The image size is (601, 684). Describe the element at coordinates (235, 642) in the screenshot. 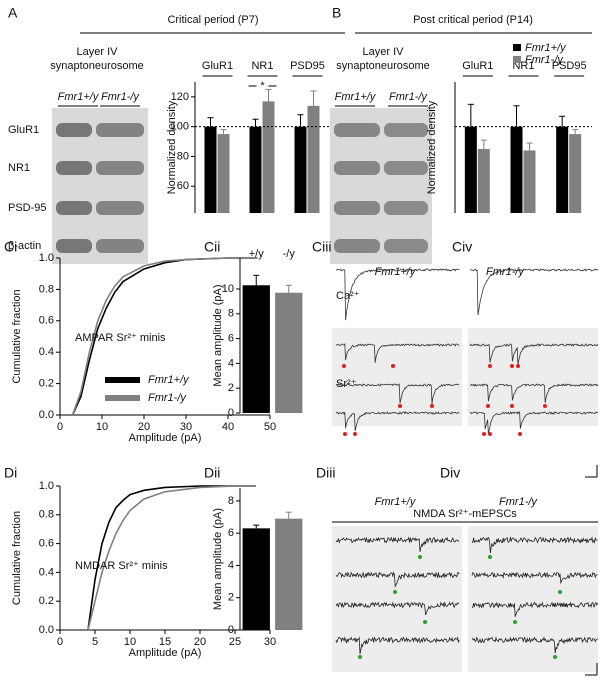

I see `x-tick-label: 25` at that location.